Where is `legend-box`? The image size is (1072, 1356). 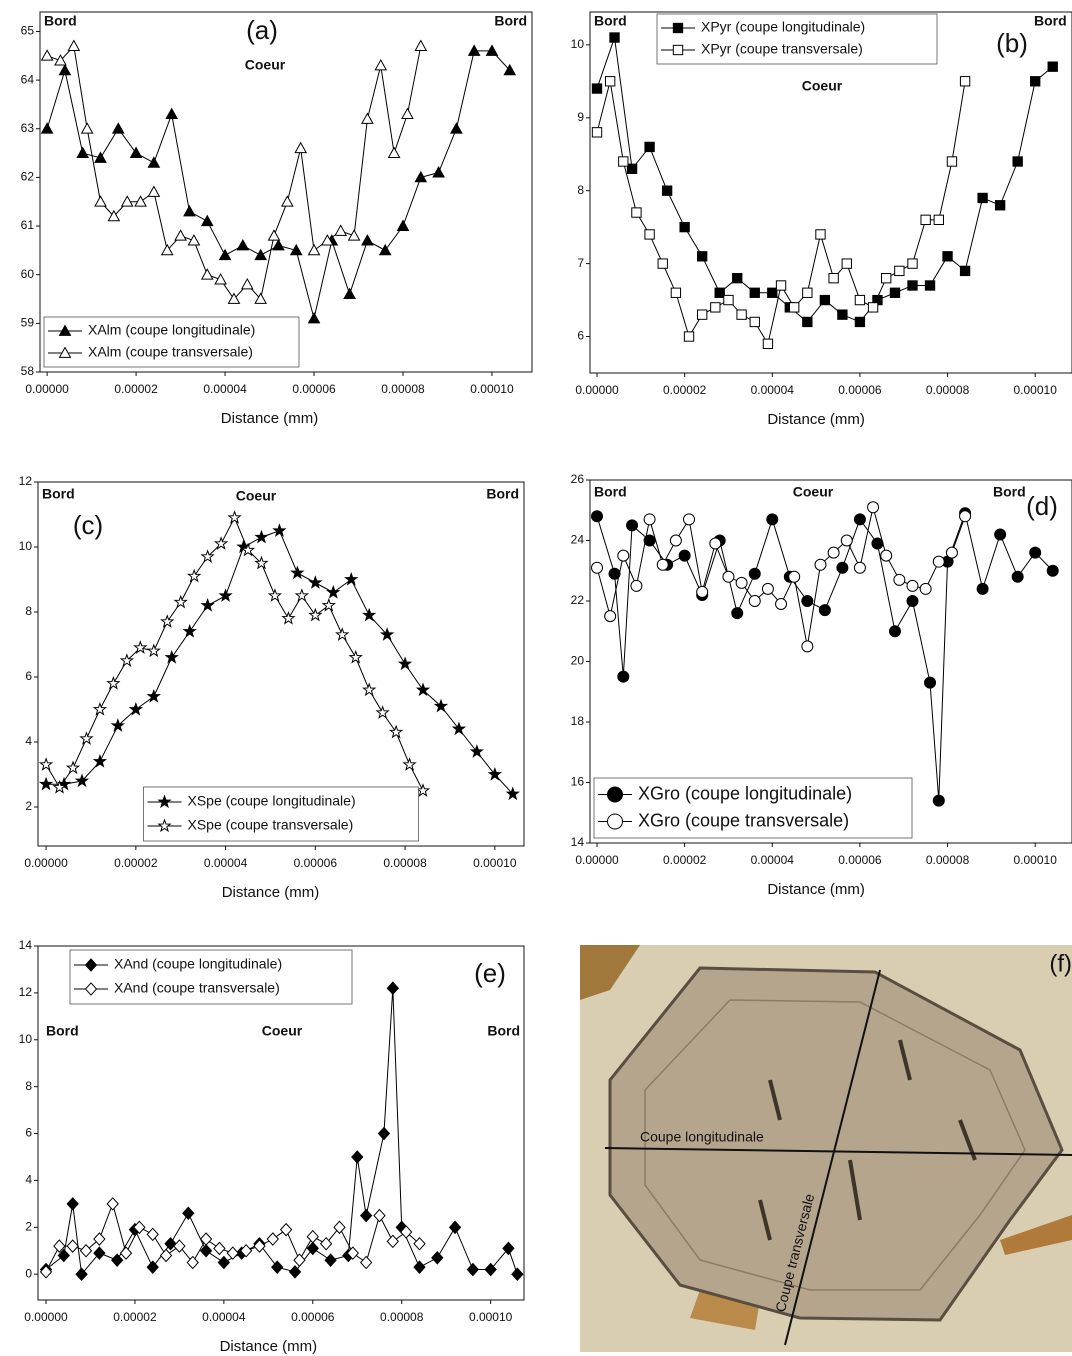
legend-box is located at coordinates (211, 977).